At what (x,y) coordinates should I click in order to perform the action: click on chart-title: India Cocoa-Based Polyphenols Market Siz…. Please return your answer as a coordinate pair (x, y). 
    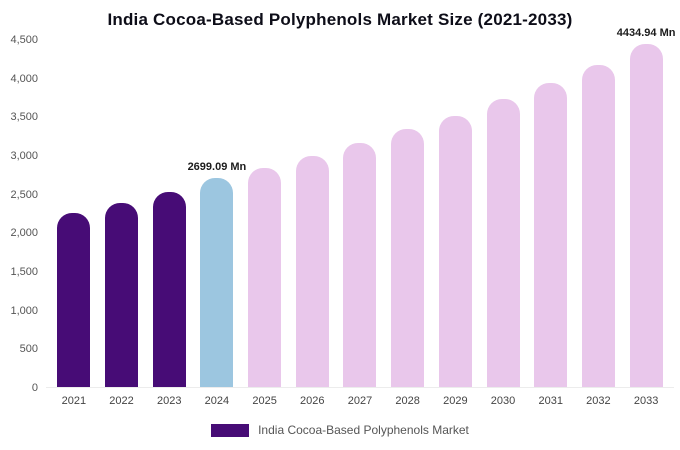
    Looking at the image, I should click on (340, 19).